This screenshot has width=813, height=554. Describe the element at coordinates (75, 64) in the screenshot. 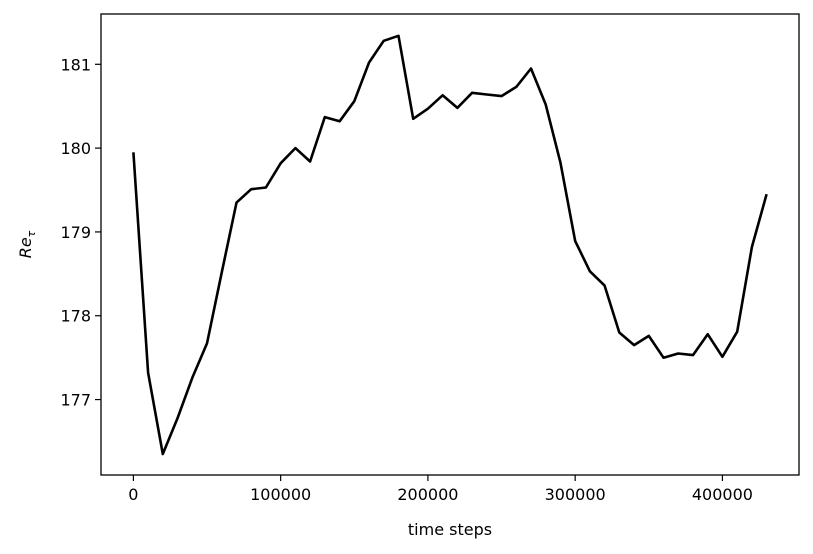

I see `y-tick-label: 181` at that location.